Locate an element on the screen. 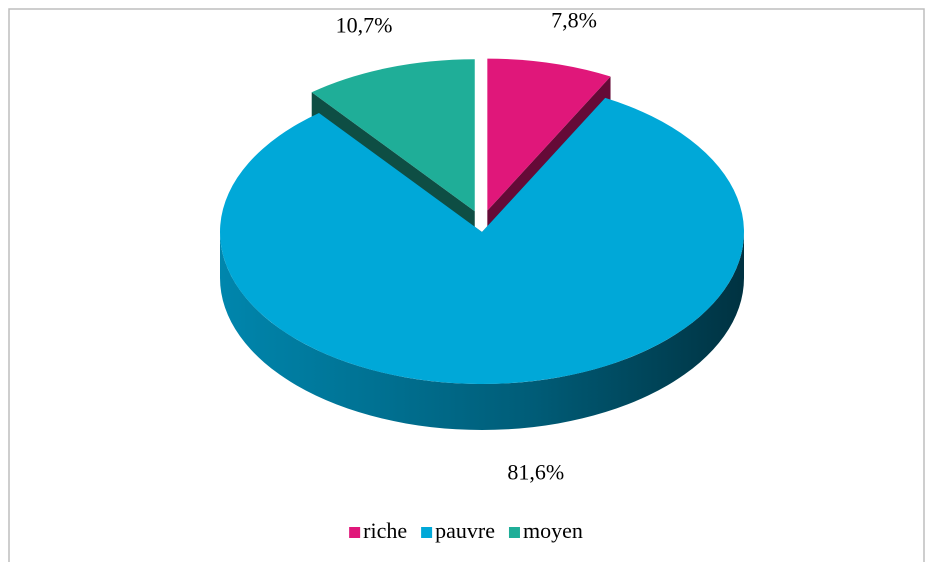 This screenshot has height=562, width=932. legend-label: riche is located at coordinates (385, 530).